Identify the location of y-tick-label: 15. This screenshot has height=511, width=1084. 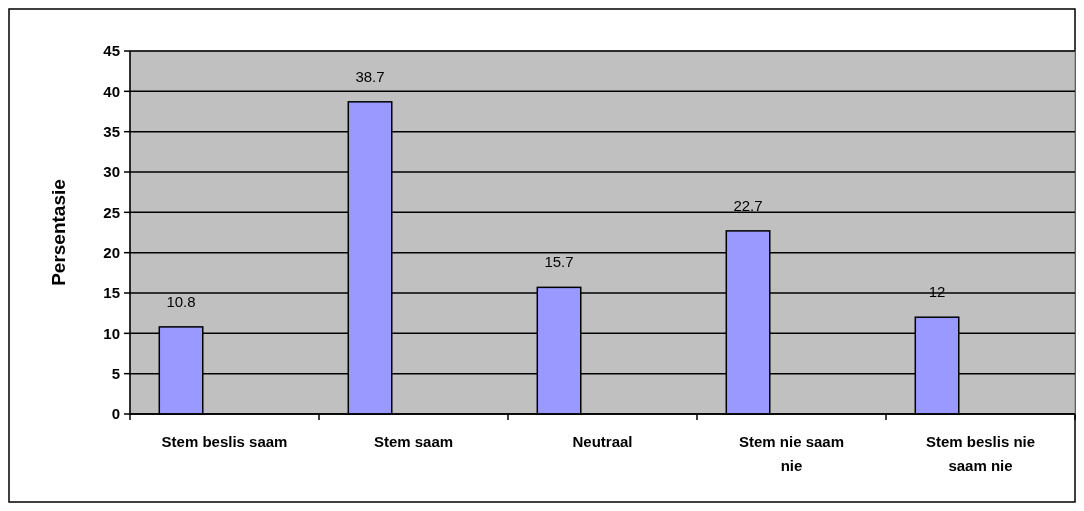
(111, 293).